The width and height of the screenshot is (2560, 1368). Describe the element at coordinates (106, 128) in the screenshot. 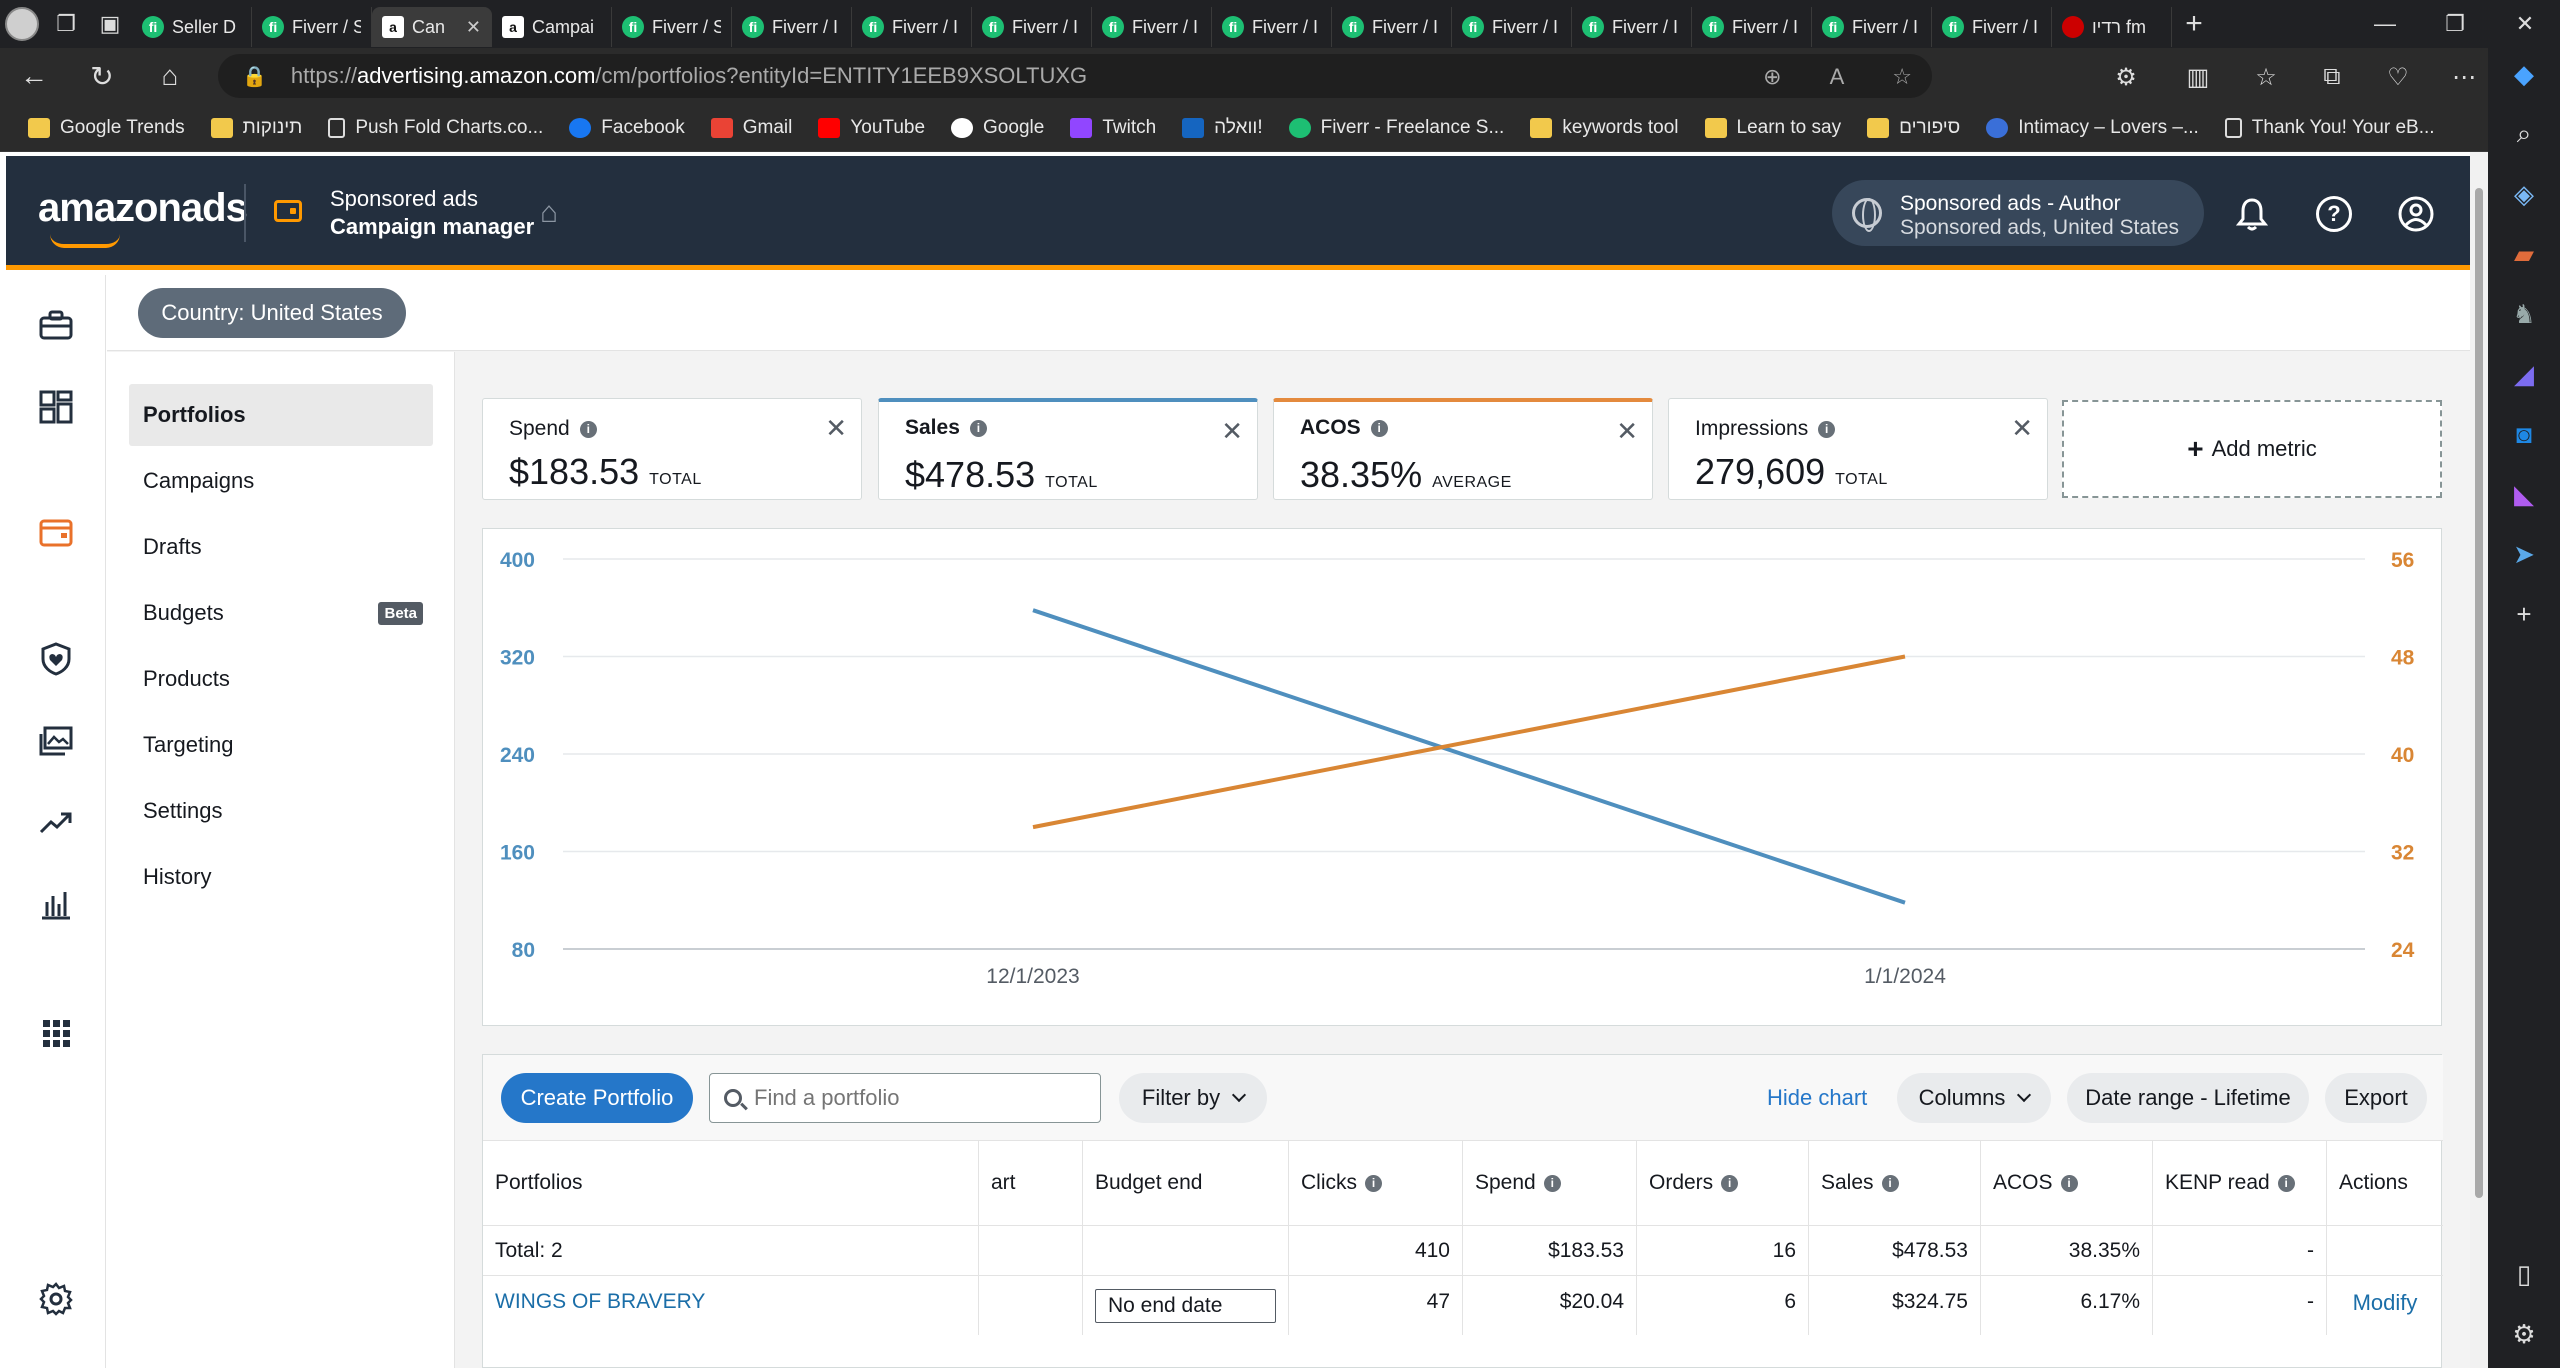

I see `bookmark-item: Google Trends` at that location.